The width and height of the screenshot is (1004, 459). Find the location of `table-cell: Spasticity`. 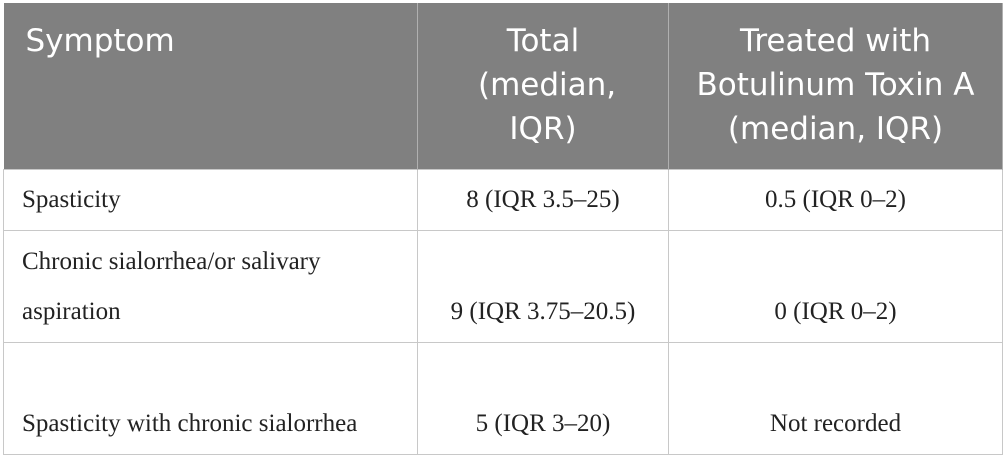

table-cell: Spasticity is located at coordinates (210, 200).